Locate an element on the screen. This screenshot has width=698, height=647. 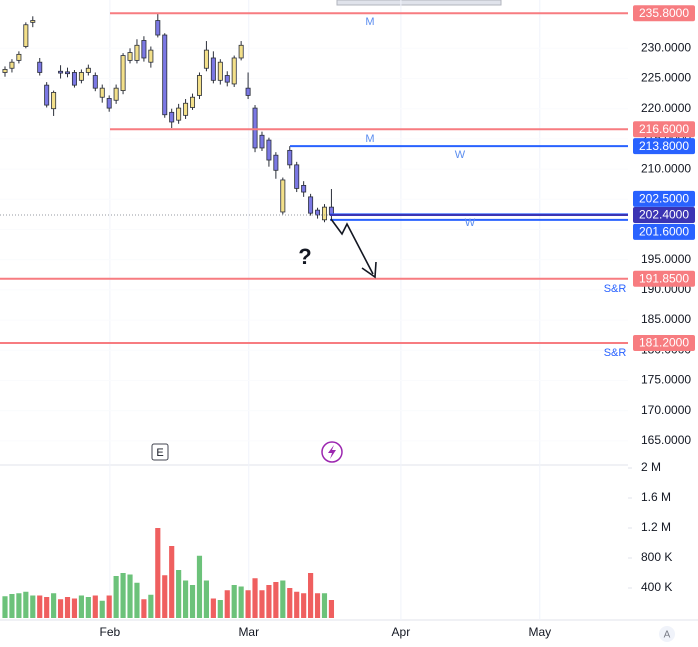
arrow is located at coordinates (352, 246).